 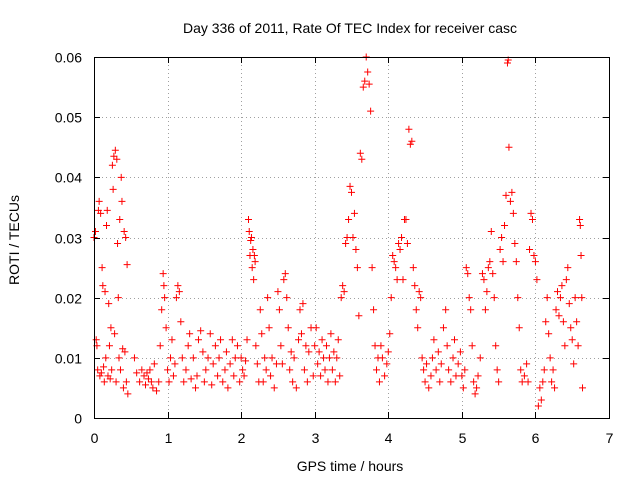 I want to click on y-tick-label: 0.01, so click(x=68, y=359).